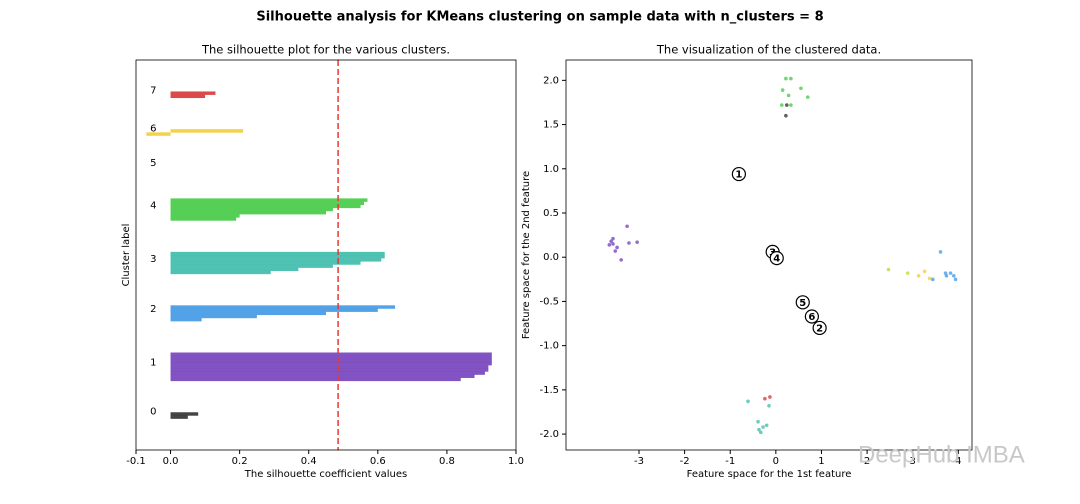 The image size is (1080, 504). What do you see at coordinates (685, 461) in the screenshot?
I see `x-tick-label: -2` at bounding box center [685, 461].